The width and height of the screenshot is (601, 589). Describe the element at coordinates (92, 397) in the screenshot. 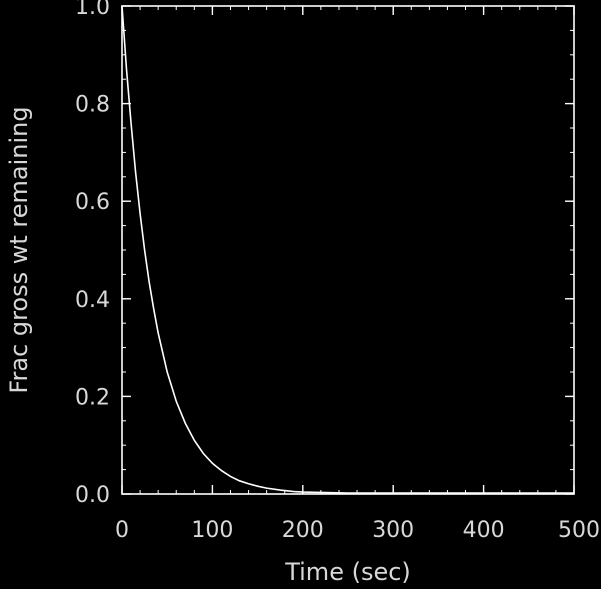

I see `y-tick-label: 0.2` at that location.